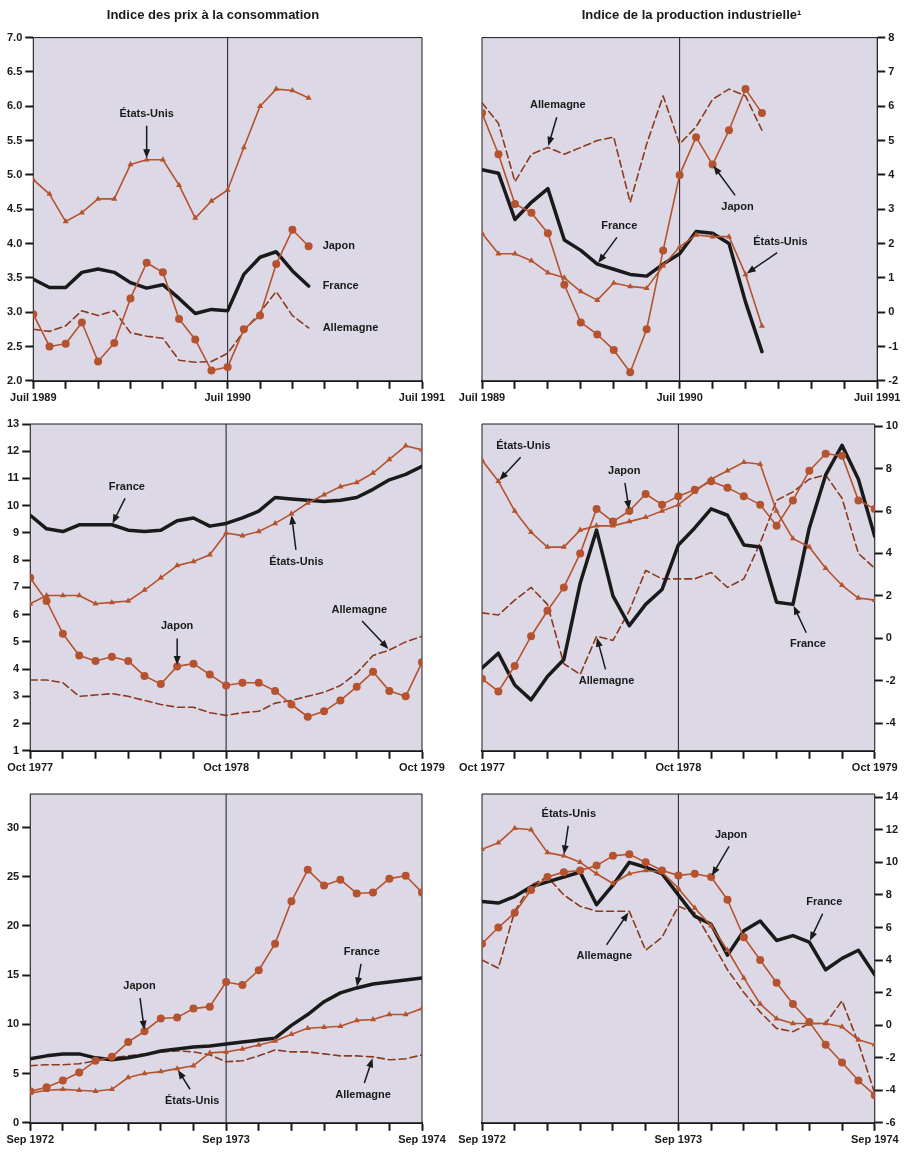  What do you see at coordinates (14, 173) in the screenshot?
I see `y-tick-label: 5.0` at bounding box center [14, 173].